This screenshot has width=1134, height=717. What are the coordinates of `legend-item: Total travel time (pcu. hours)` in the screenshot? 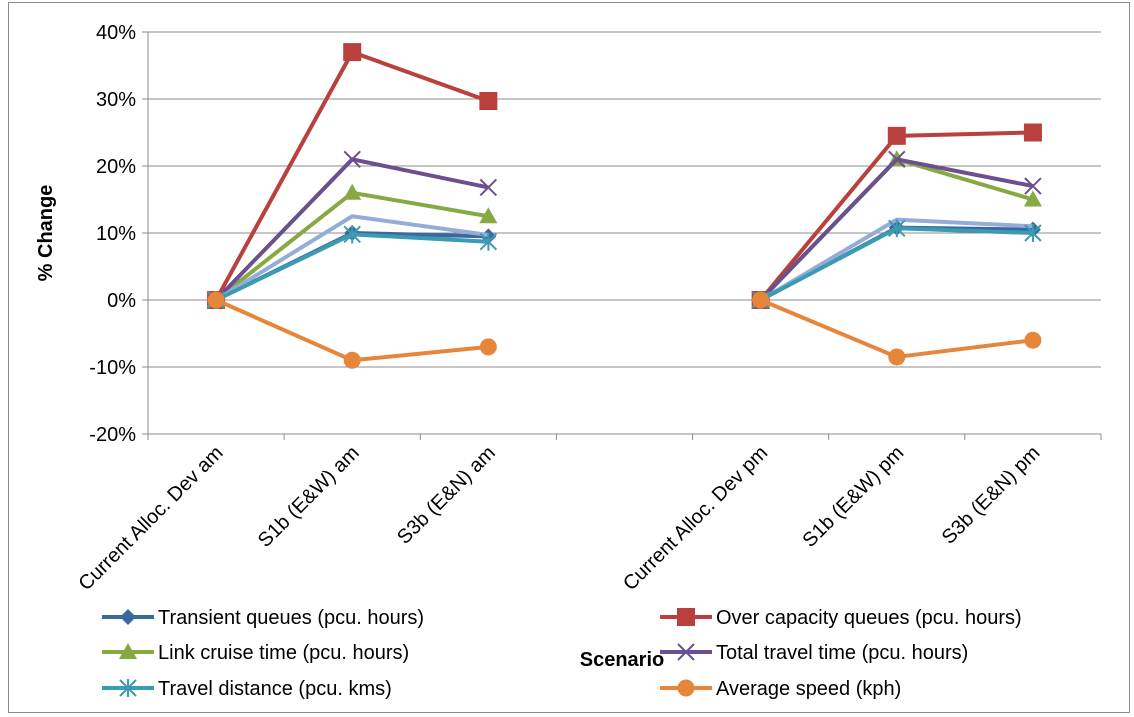 It's located at (814, 653).